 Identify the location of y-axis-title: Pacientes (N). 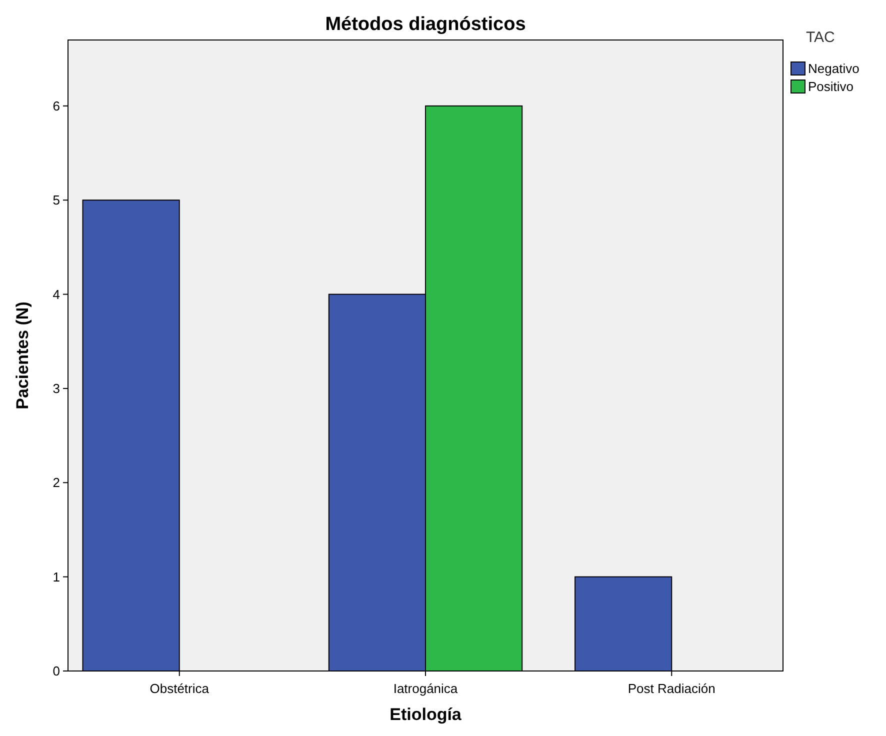
(22, 356).